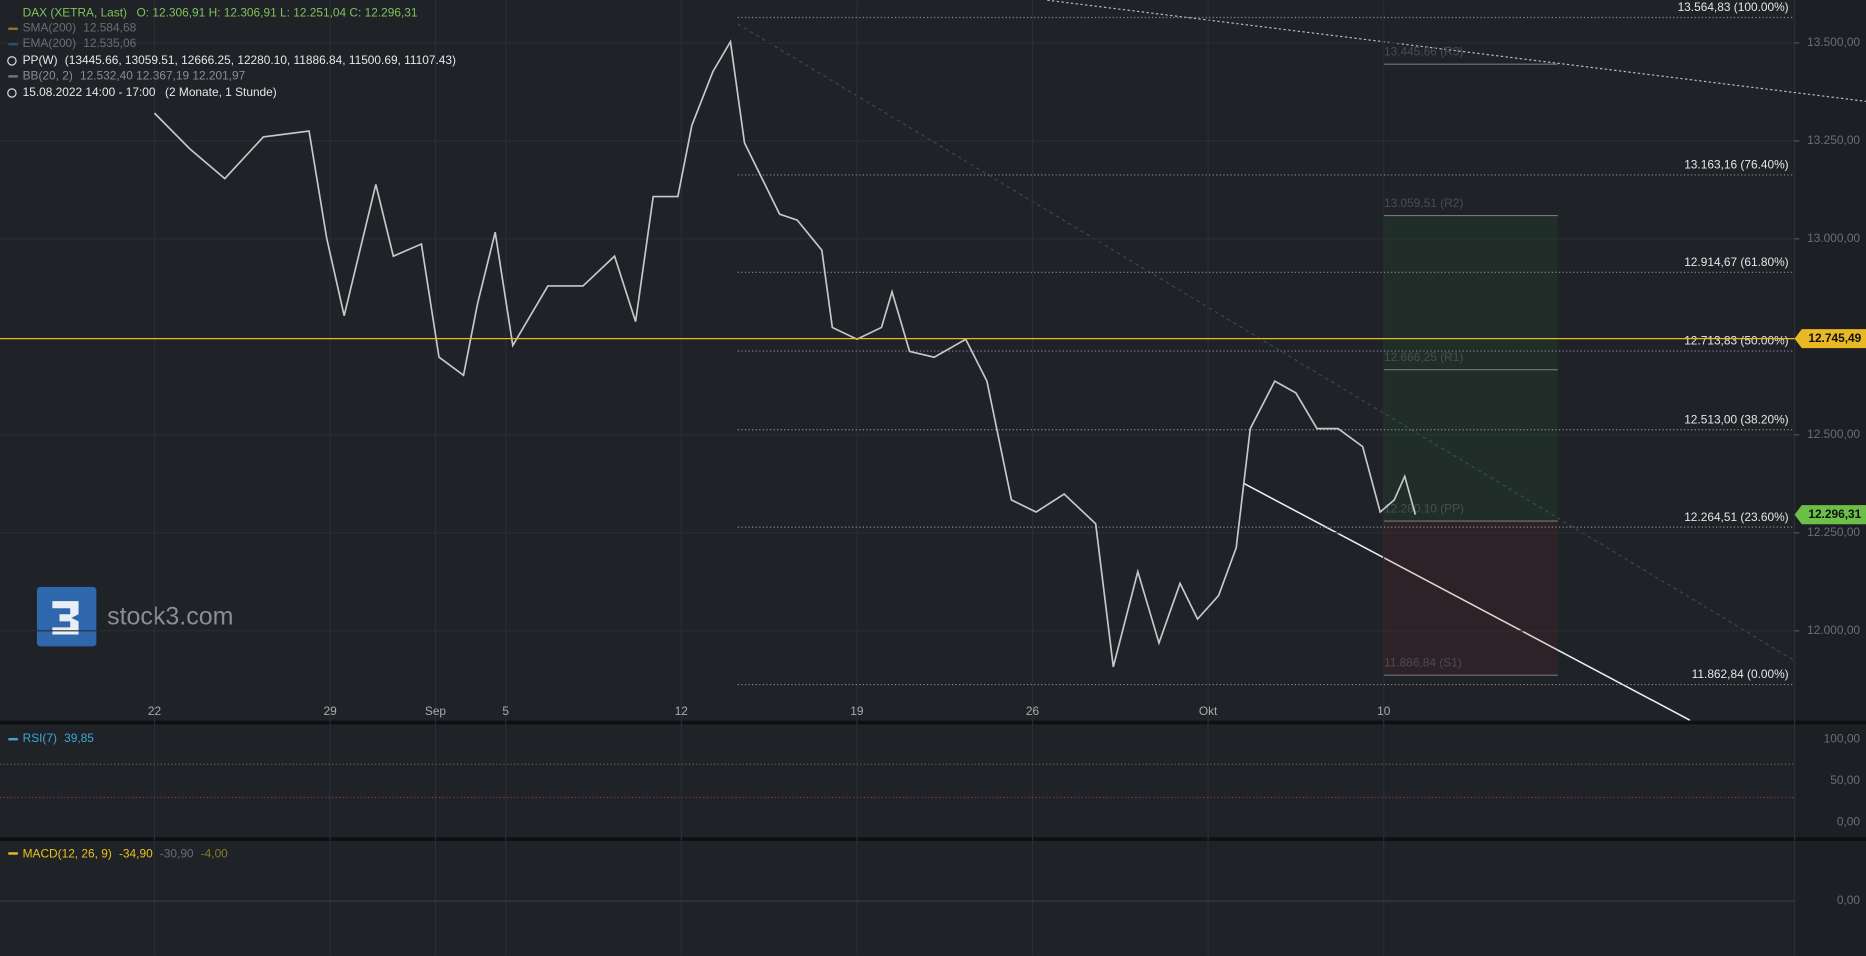 Image resolution: width=1866 pixels, height=956 pixels. What do you see at coordinates (170, 616) in the screenshot?
I see `logo-text: stock3.com` at bounding box center [170, 616].